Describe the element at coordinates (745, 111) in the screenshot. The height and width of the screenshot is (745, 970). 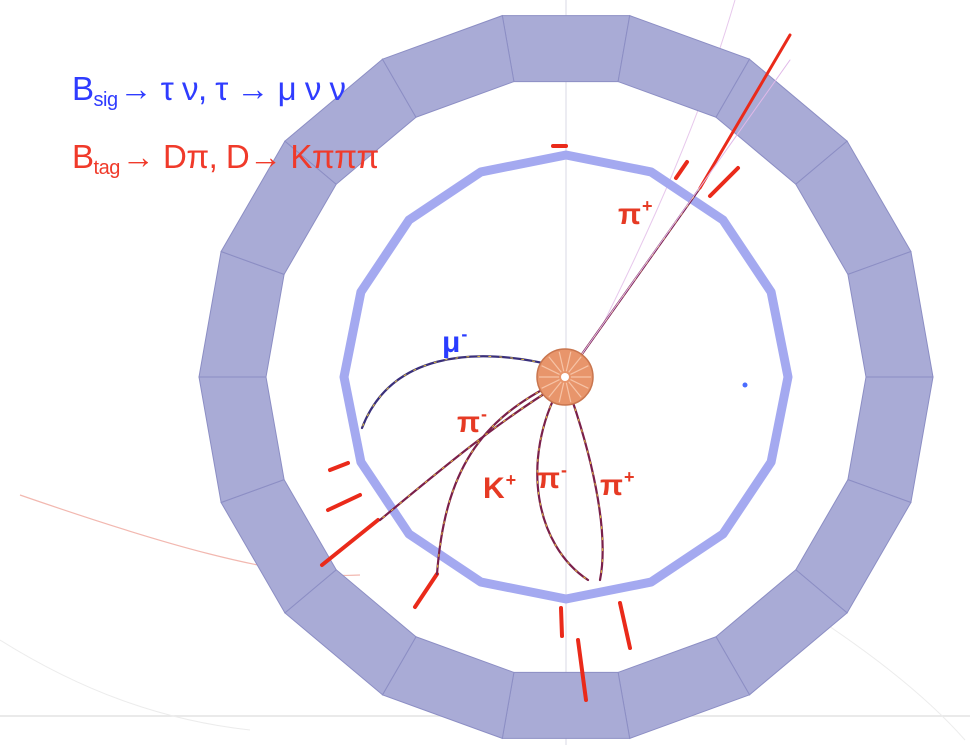
I see `track-pi-plus-top-outer` at that location.